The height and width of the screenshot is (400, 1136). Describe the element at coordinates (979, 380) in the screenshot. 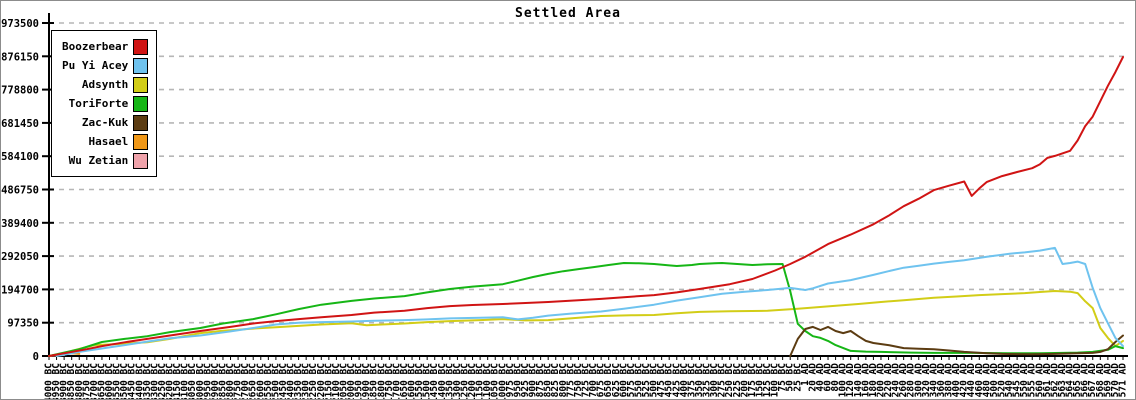

I see `x-tick-label: 460 AD` at that location.